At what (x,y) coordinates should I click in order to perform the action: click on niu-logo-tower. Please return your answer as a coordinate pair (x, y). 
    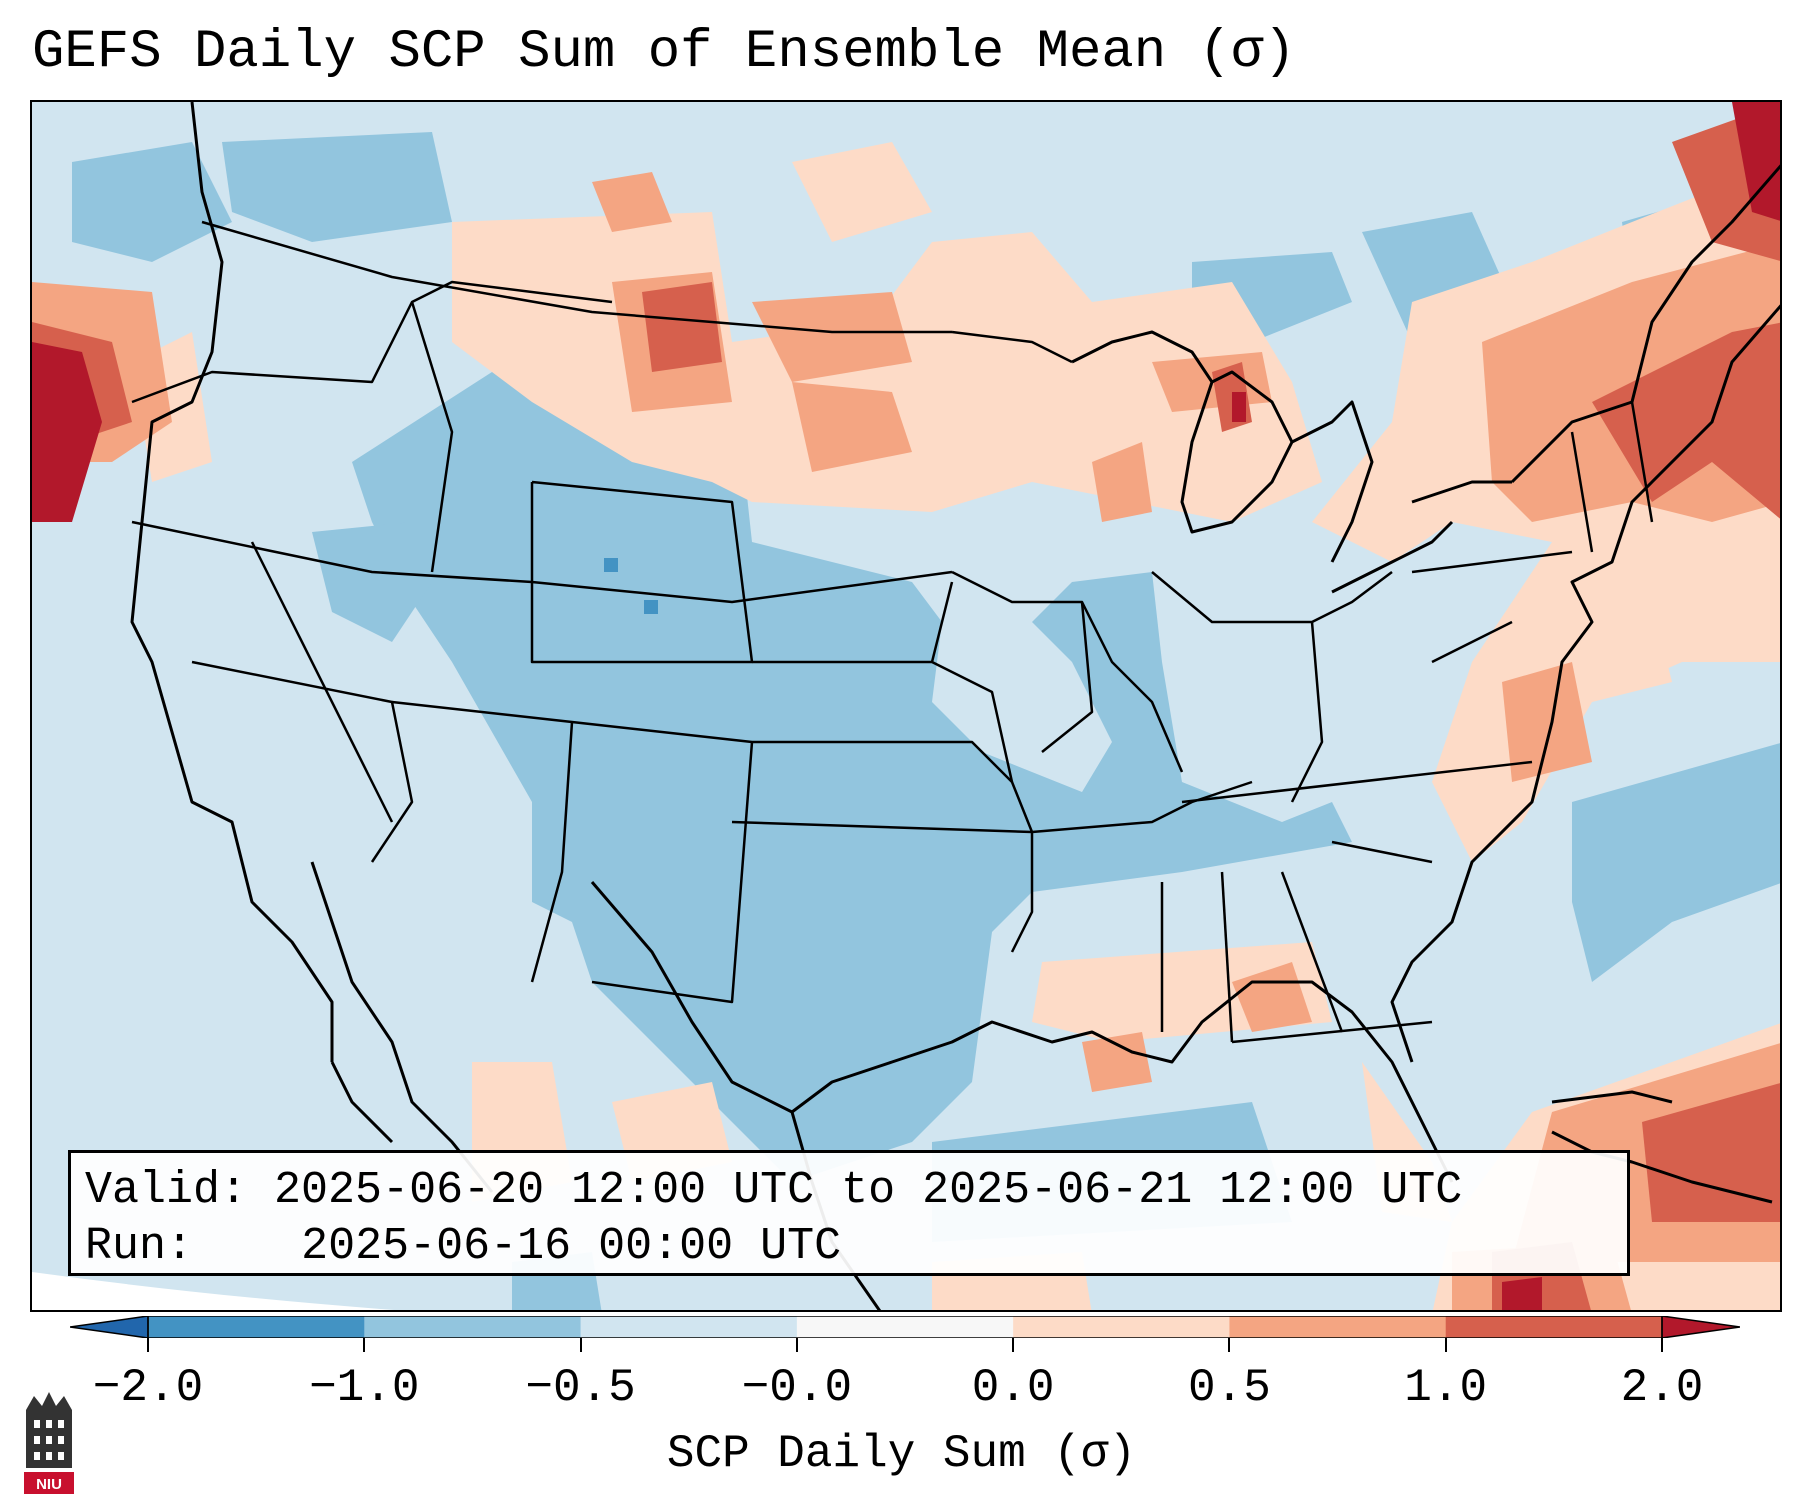
    Looking at the image, I should click on (49, 1430).